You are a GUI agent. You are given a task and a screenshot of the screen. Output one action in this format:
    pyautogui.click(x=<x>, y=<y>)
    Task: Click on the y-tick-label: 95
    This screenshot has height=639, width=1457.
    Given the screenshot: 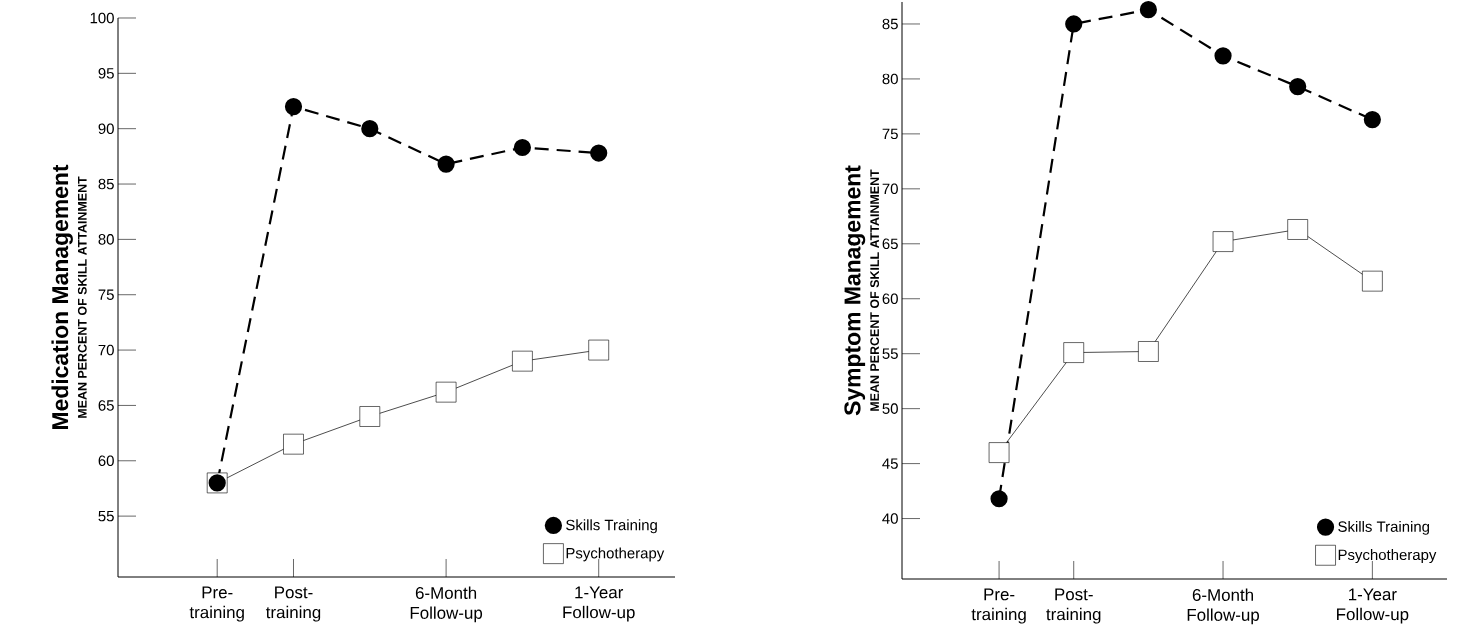 What is the action you would take?
    pyautogui.click(x=106, y=73)
    